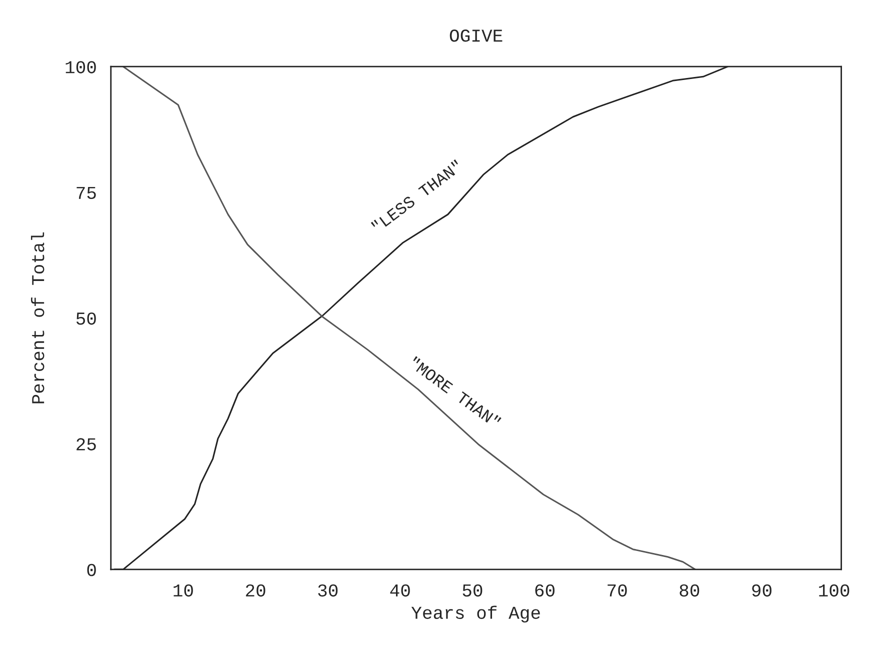 The height and width of the screenshot is (666, 880). What do you see at coordinates (328, 590) in the screenshot?
I see `x-tick-label: 30` at bounding box center [328, 590].